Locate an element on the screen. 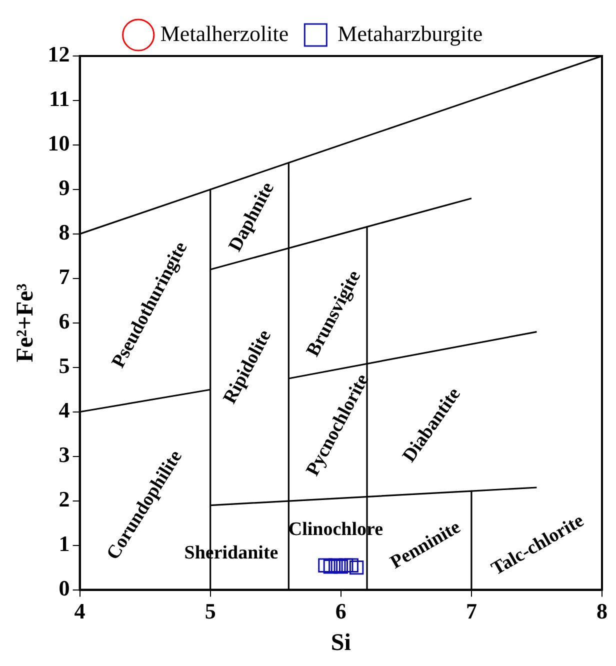 This screenshot has width=616, height=666. legend-label: Metalherzolite is located at coordinates (224, 33).